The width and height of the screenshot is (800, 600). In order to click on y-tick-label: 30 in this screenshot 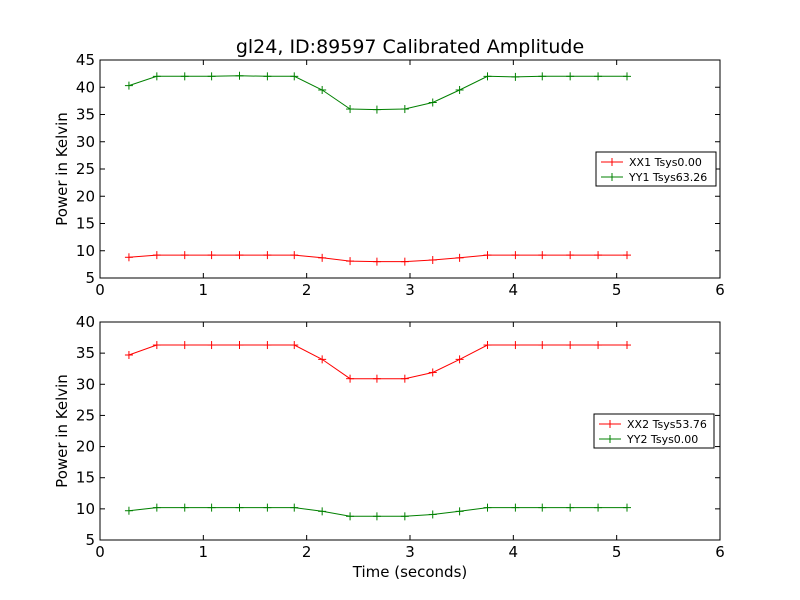, I will do `click(85, 384)`.